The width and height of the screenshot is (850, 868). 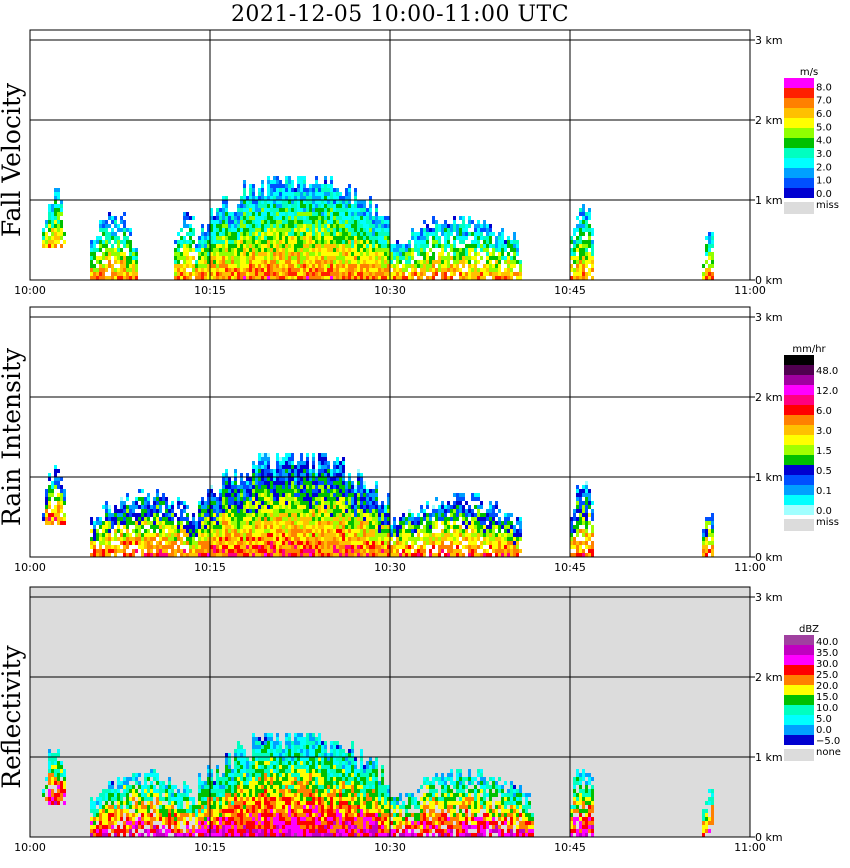 I want to click on colorbar-label: 3.0, so click(x=824, y=431).